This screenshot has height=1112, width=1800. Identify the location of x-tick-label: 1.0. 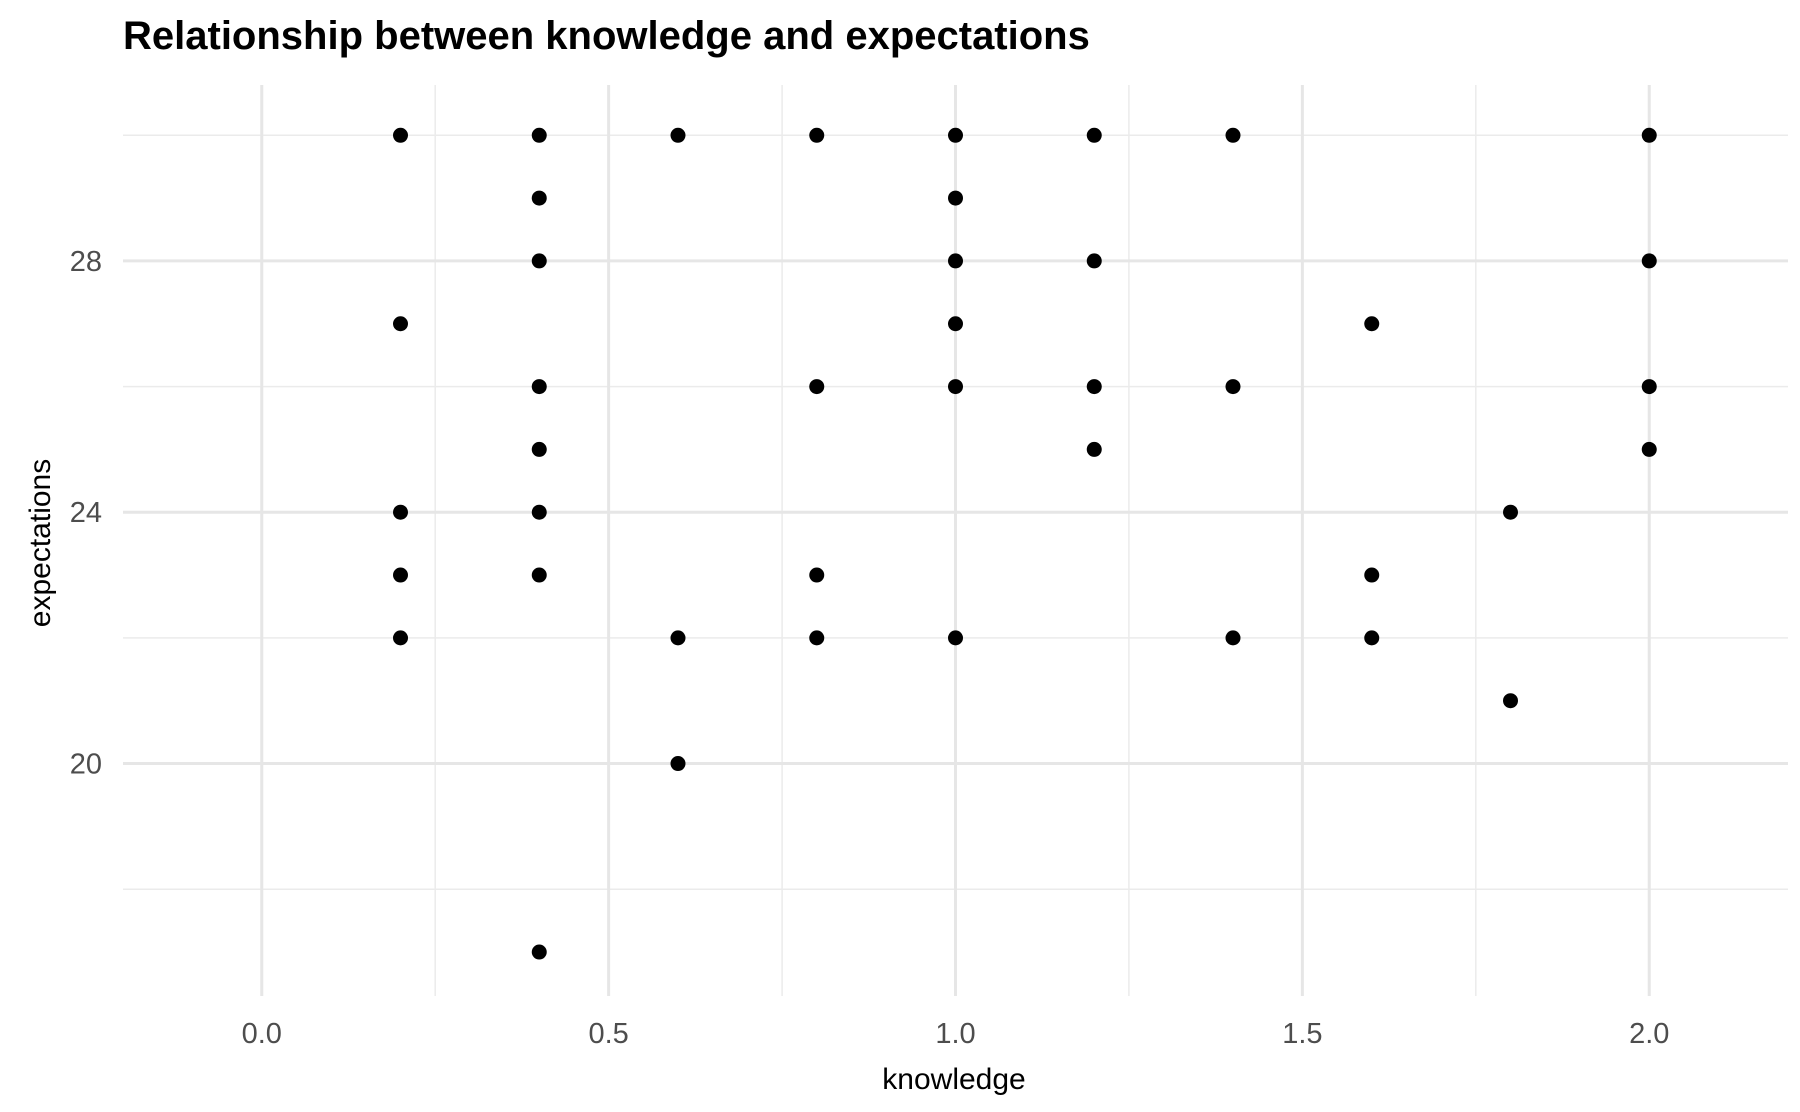
(955, 1034).